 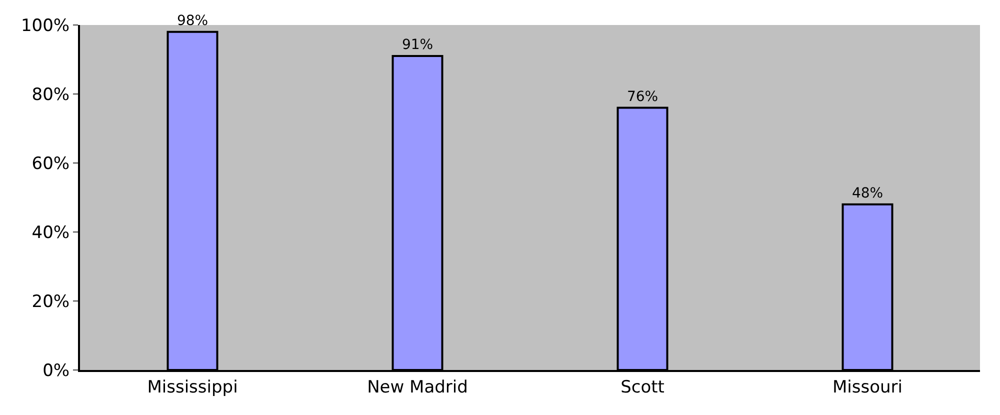 What do you see at coordinates (867, 387) in the screenshot?
I see `x-tick-label: Missouri` at bounding box center [867, 387].